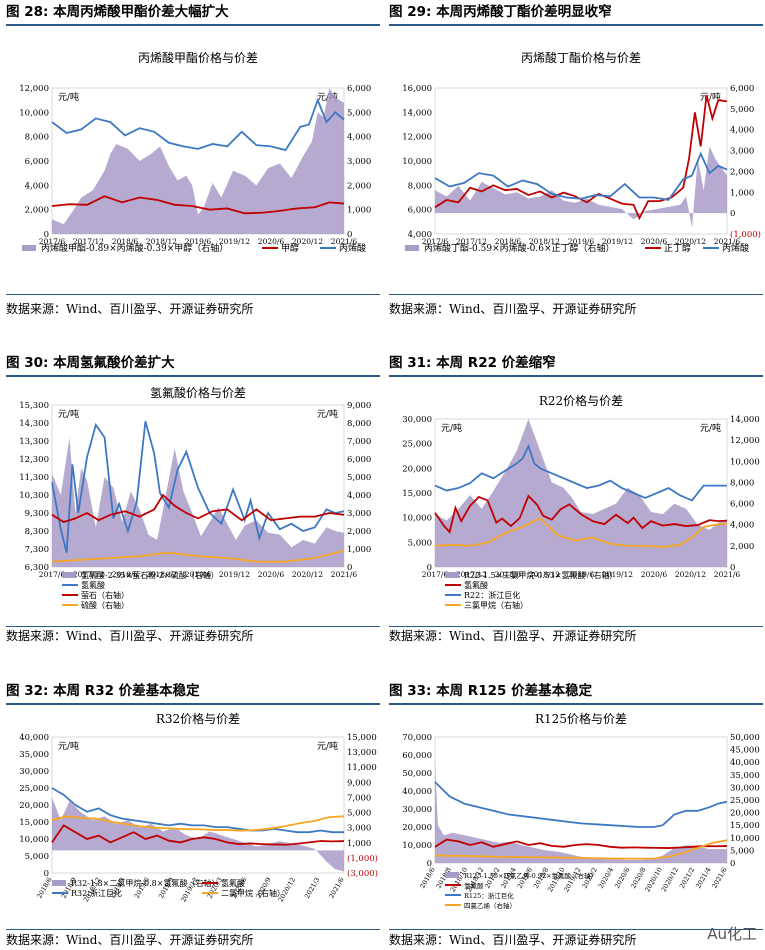  I want to click on legend-label: 四氯乙烯（右轴）, so click(490, 905).